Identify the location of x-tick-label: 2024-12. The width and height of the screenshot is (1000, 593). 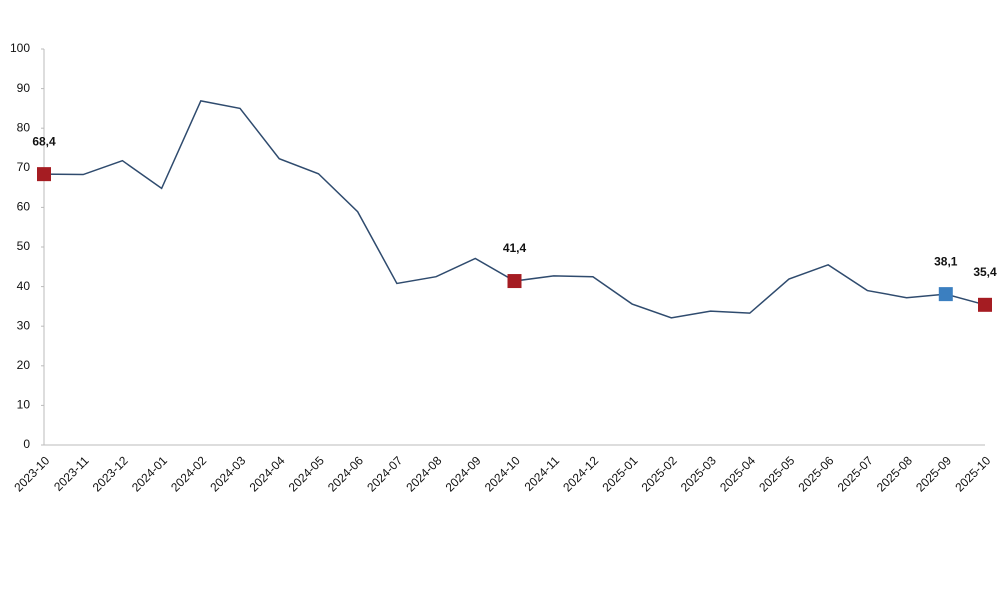
(580, 473).